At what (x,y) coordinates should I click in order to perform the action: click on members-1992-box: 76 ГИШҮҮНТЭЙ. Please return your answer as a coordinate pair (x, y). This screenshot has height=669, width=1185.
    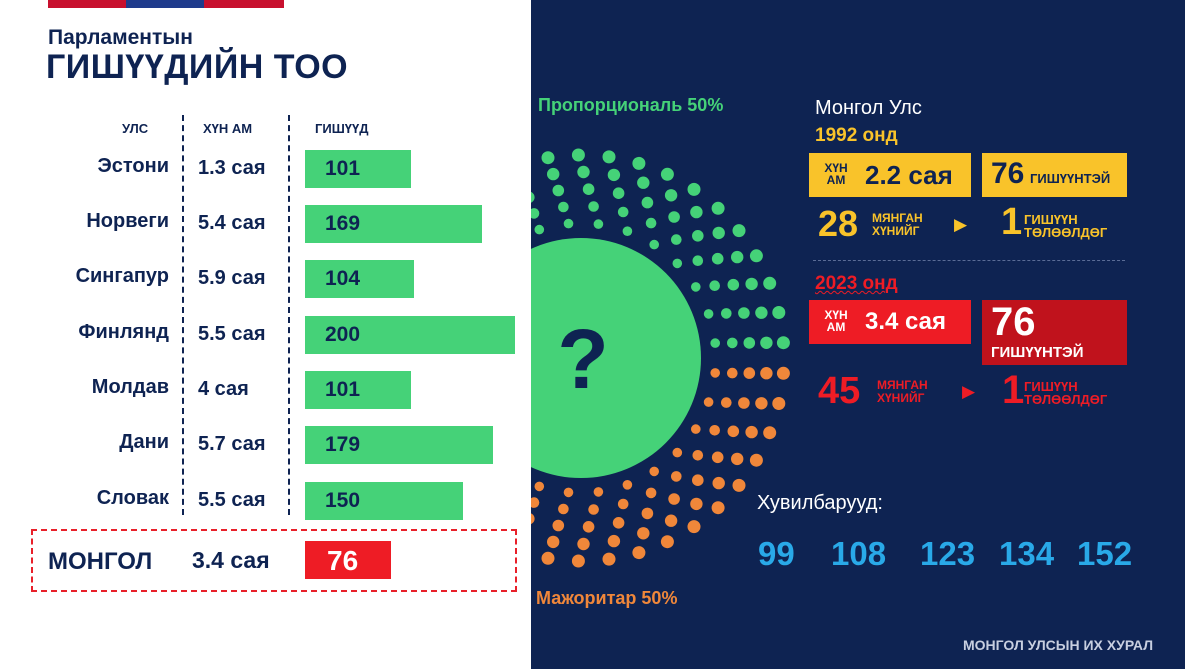
    Looking at the image, I should click on (1054, 175).